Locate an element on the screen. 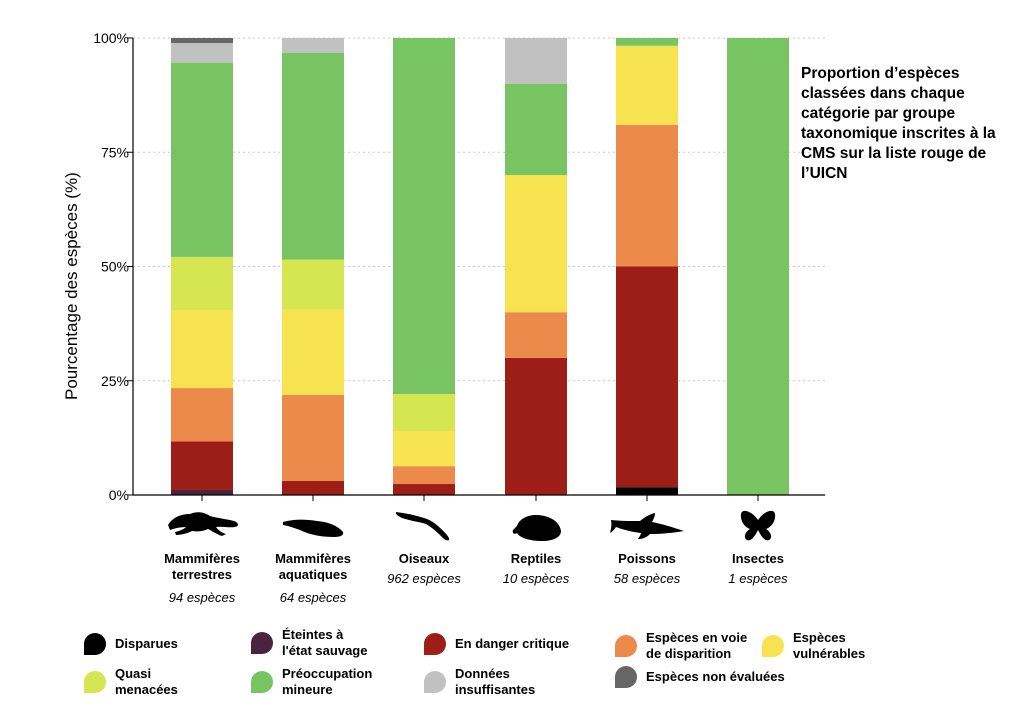 The width and height of the screenshot is (1024, 716). y-tick-label: 50% is located at coordinates (115, 267).